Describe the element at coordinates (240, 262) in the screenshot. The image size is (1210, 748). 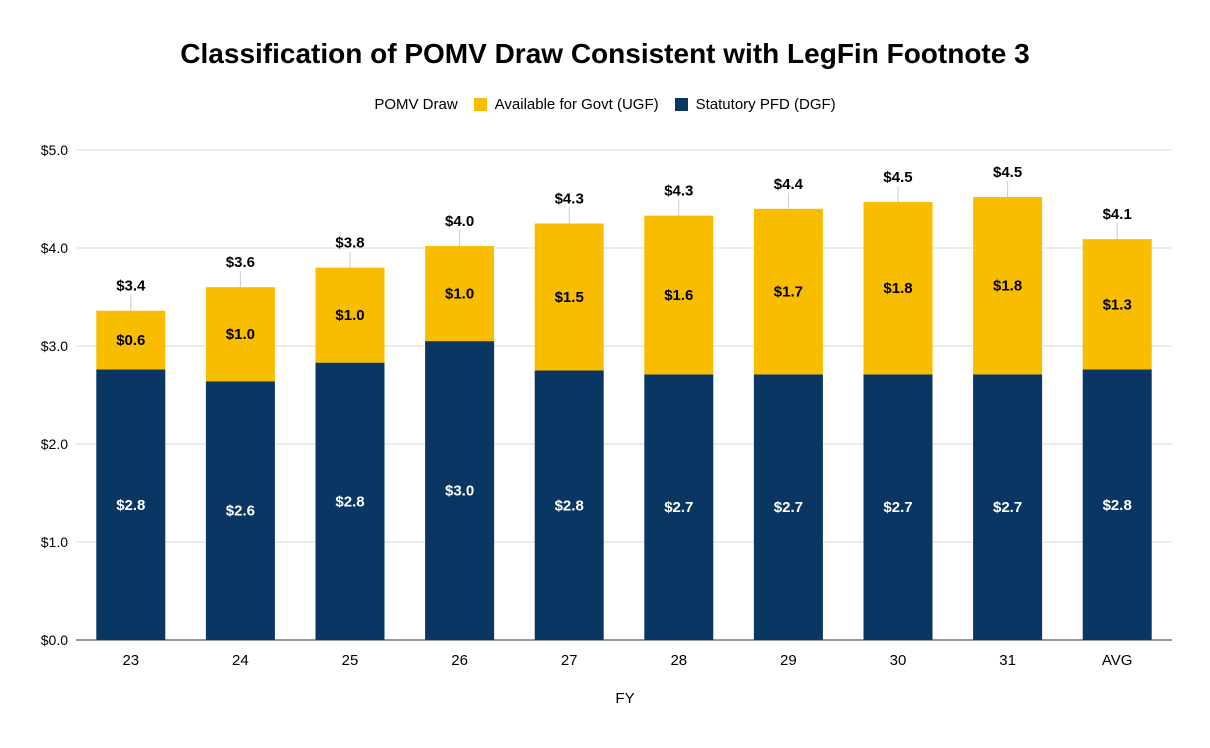
I see `total-label: $3.6` at that location.